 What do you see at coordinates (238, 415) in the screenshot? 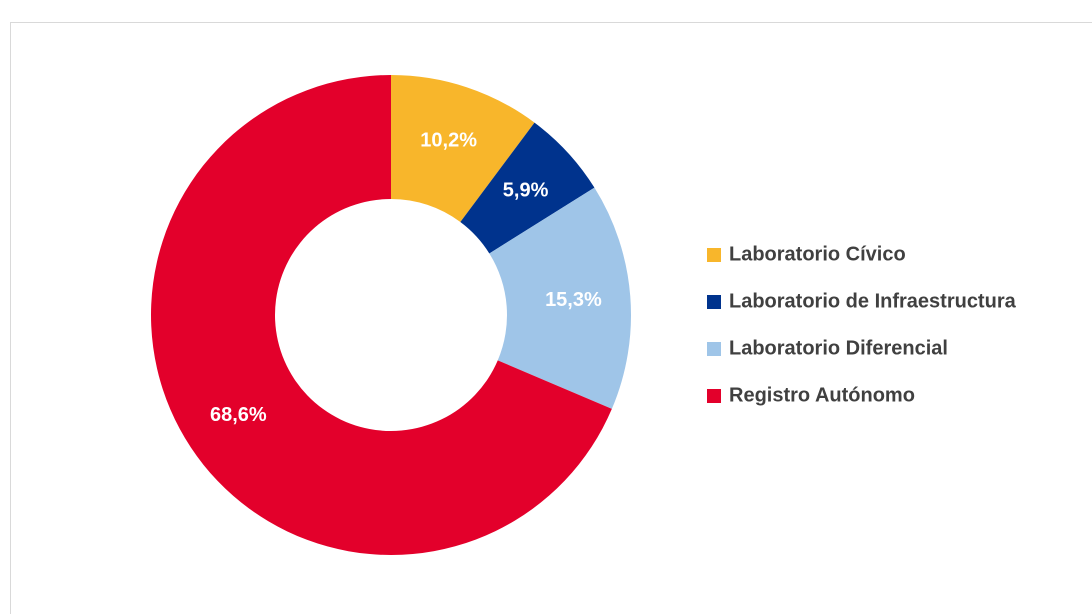
I see `data-label: 68,6%` at bounding box center [238, 415].